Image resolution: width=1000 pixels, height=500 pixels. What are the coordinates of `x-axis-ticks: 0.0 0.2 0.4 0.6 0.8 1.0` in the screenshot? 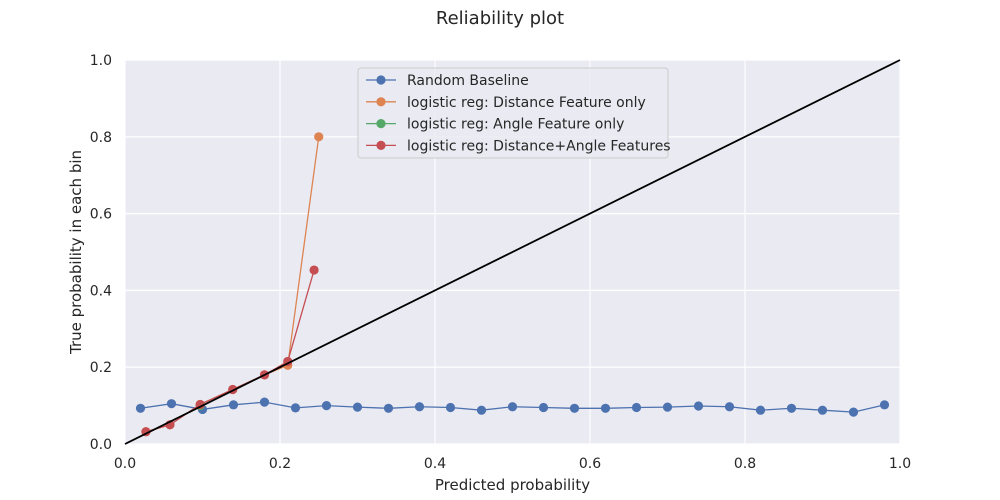 It's located at (512, 464).